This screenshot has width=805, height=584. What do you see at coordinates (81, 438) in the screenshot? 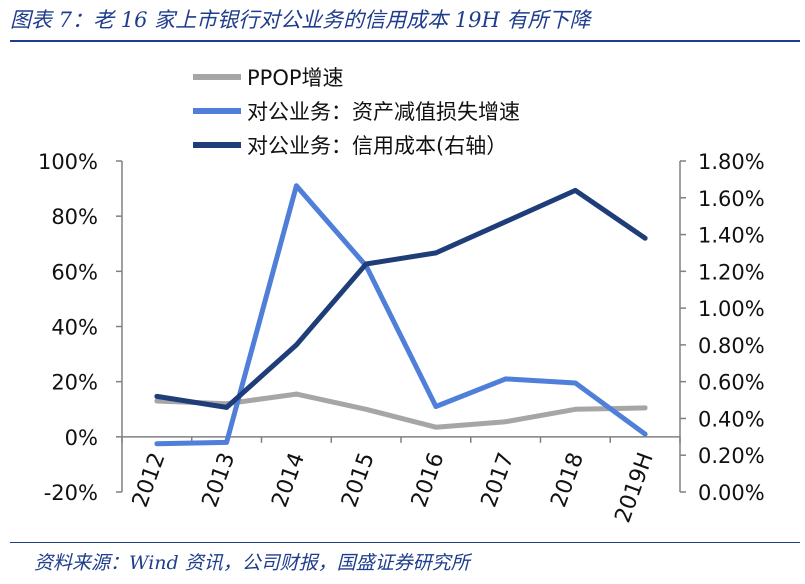
I see `left-axis-tick-label: 0%` at bounding box center [81, 438].